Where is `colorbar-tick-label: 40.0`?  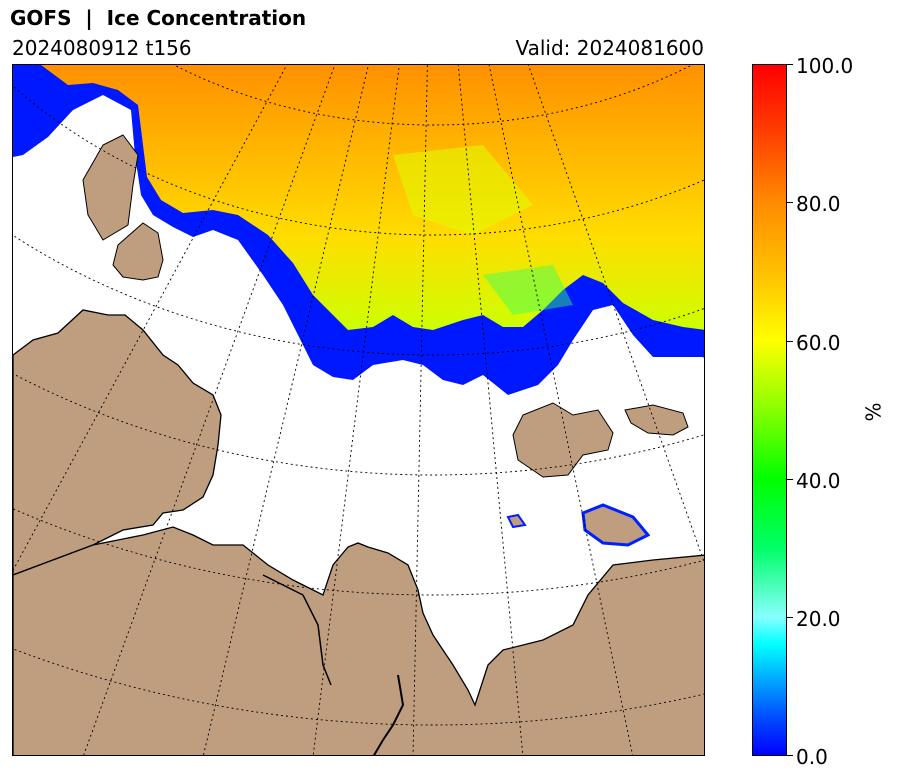 colorbar-tick-label: 40.0 is located at coordinates (818, 481).